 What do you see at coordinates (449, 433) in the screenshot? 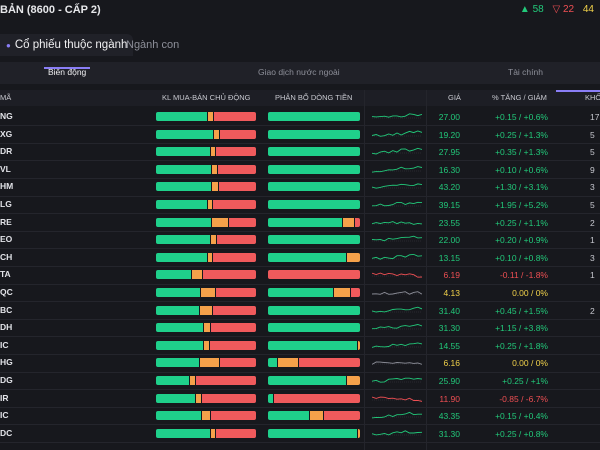
I see `stock-price: 31.30` at bounding box center [449, 433].